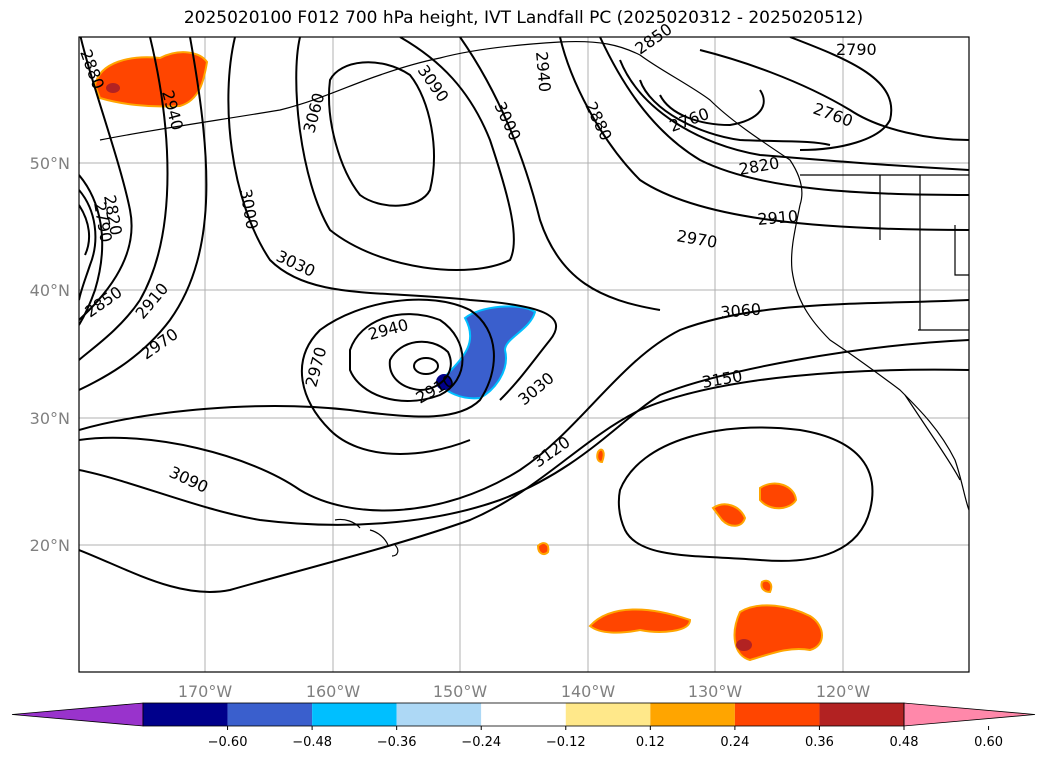  What do you see at coordinates (460, 691) in the screenshot?
I see `lon-label: 150°W` at bounding box center [460, 691].